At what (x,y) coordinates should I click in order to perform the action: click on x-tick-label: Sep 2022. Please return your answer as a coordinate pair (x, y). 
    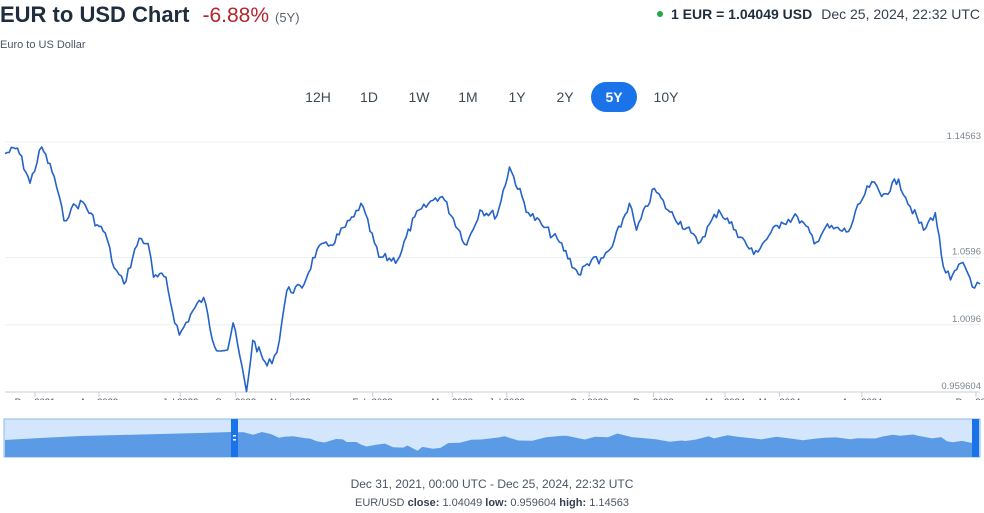
    Looking at the image, I should click on (235, 398).